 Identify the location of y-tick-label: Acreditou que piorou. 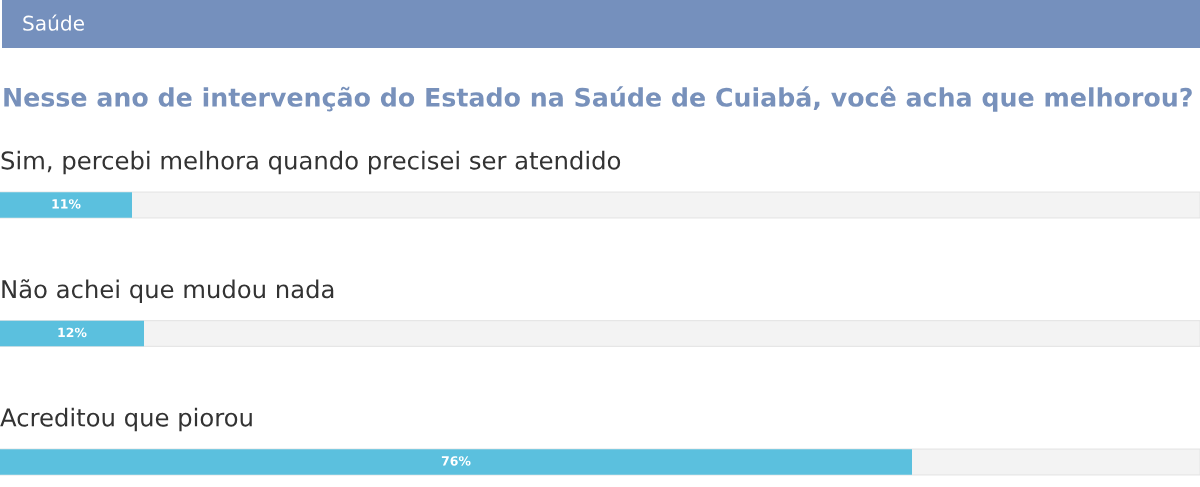
(126, 419).